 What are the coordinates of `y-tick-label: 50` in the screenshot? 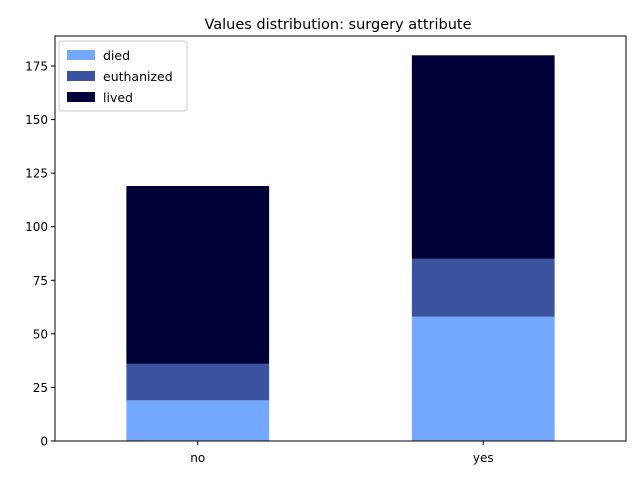 It's located at (40, 334).